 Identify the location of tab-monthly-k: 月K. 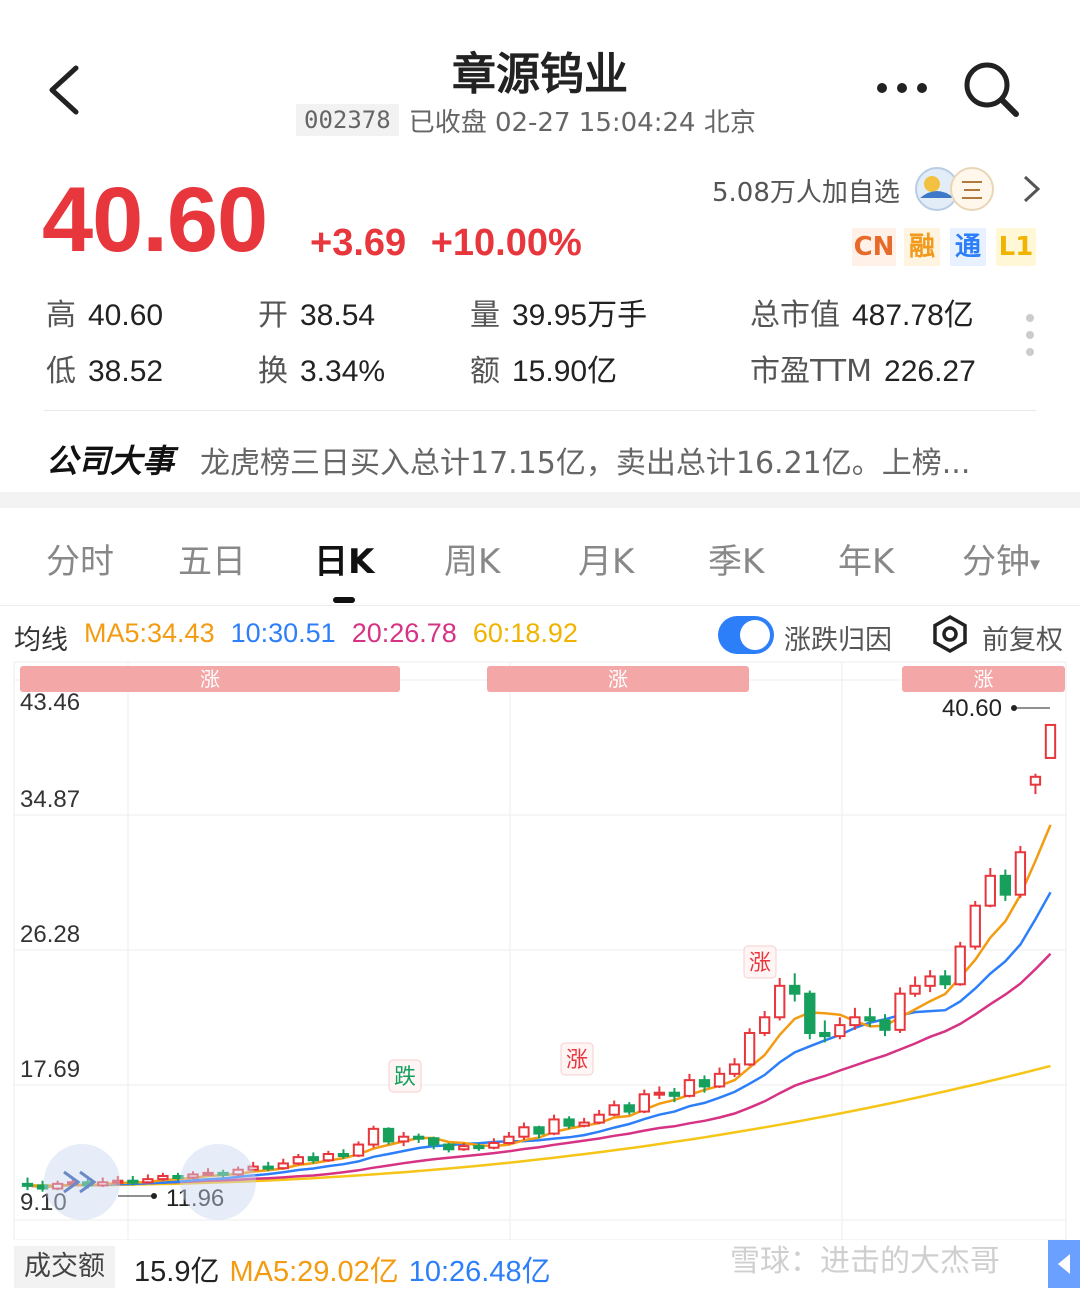
(606, 562).